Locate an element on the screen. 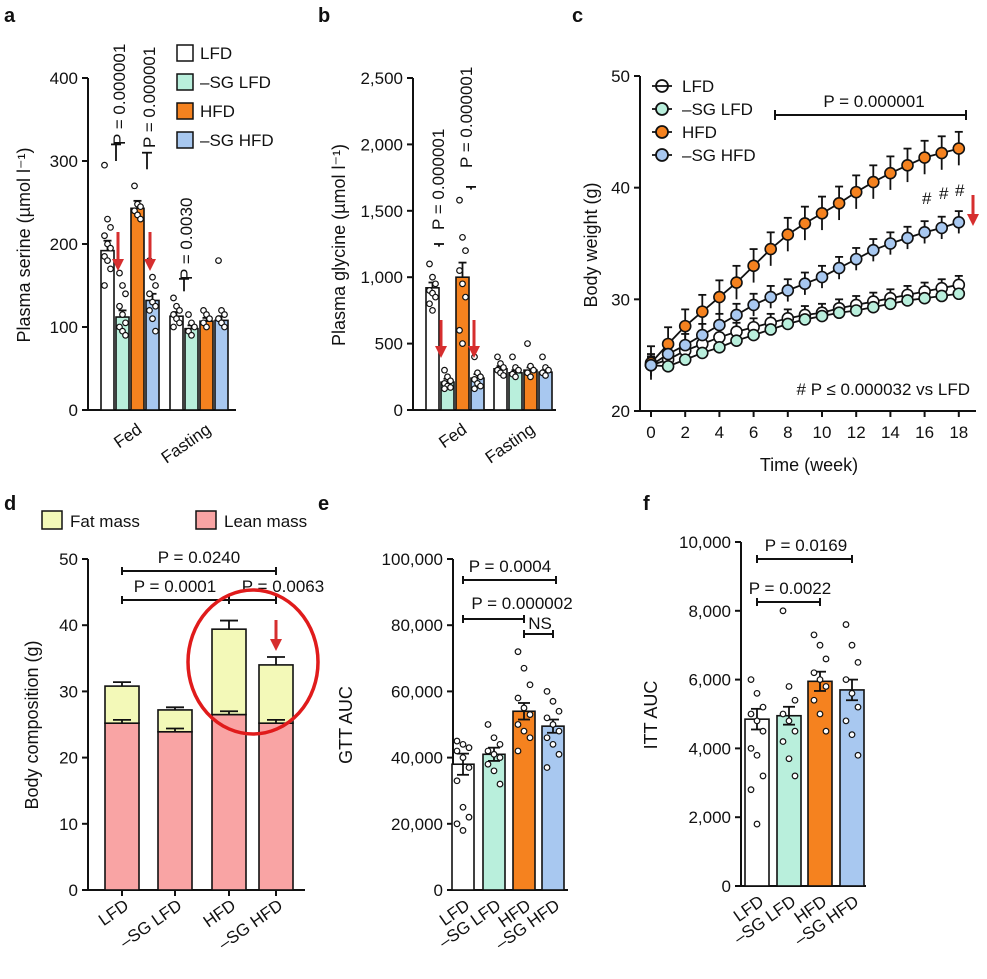 The height and width of the screenshot is (979, 987). panel-d-x-tick-label: LFD is located at coordinates (113, 913).